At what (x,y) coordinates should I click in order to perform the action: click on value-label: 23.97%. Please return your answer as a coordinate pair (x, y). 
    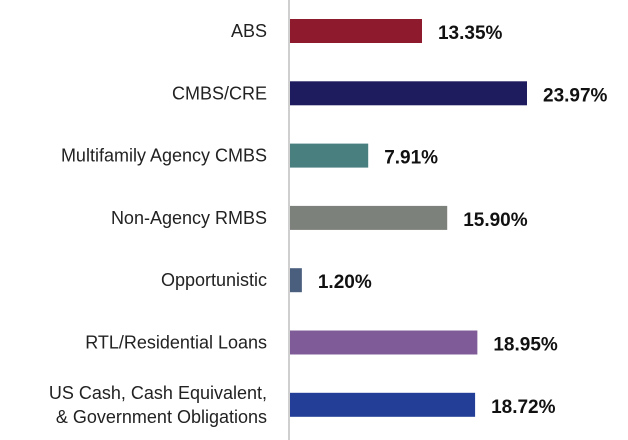
    Looking at the image, I should click on (575, 95).